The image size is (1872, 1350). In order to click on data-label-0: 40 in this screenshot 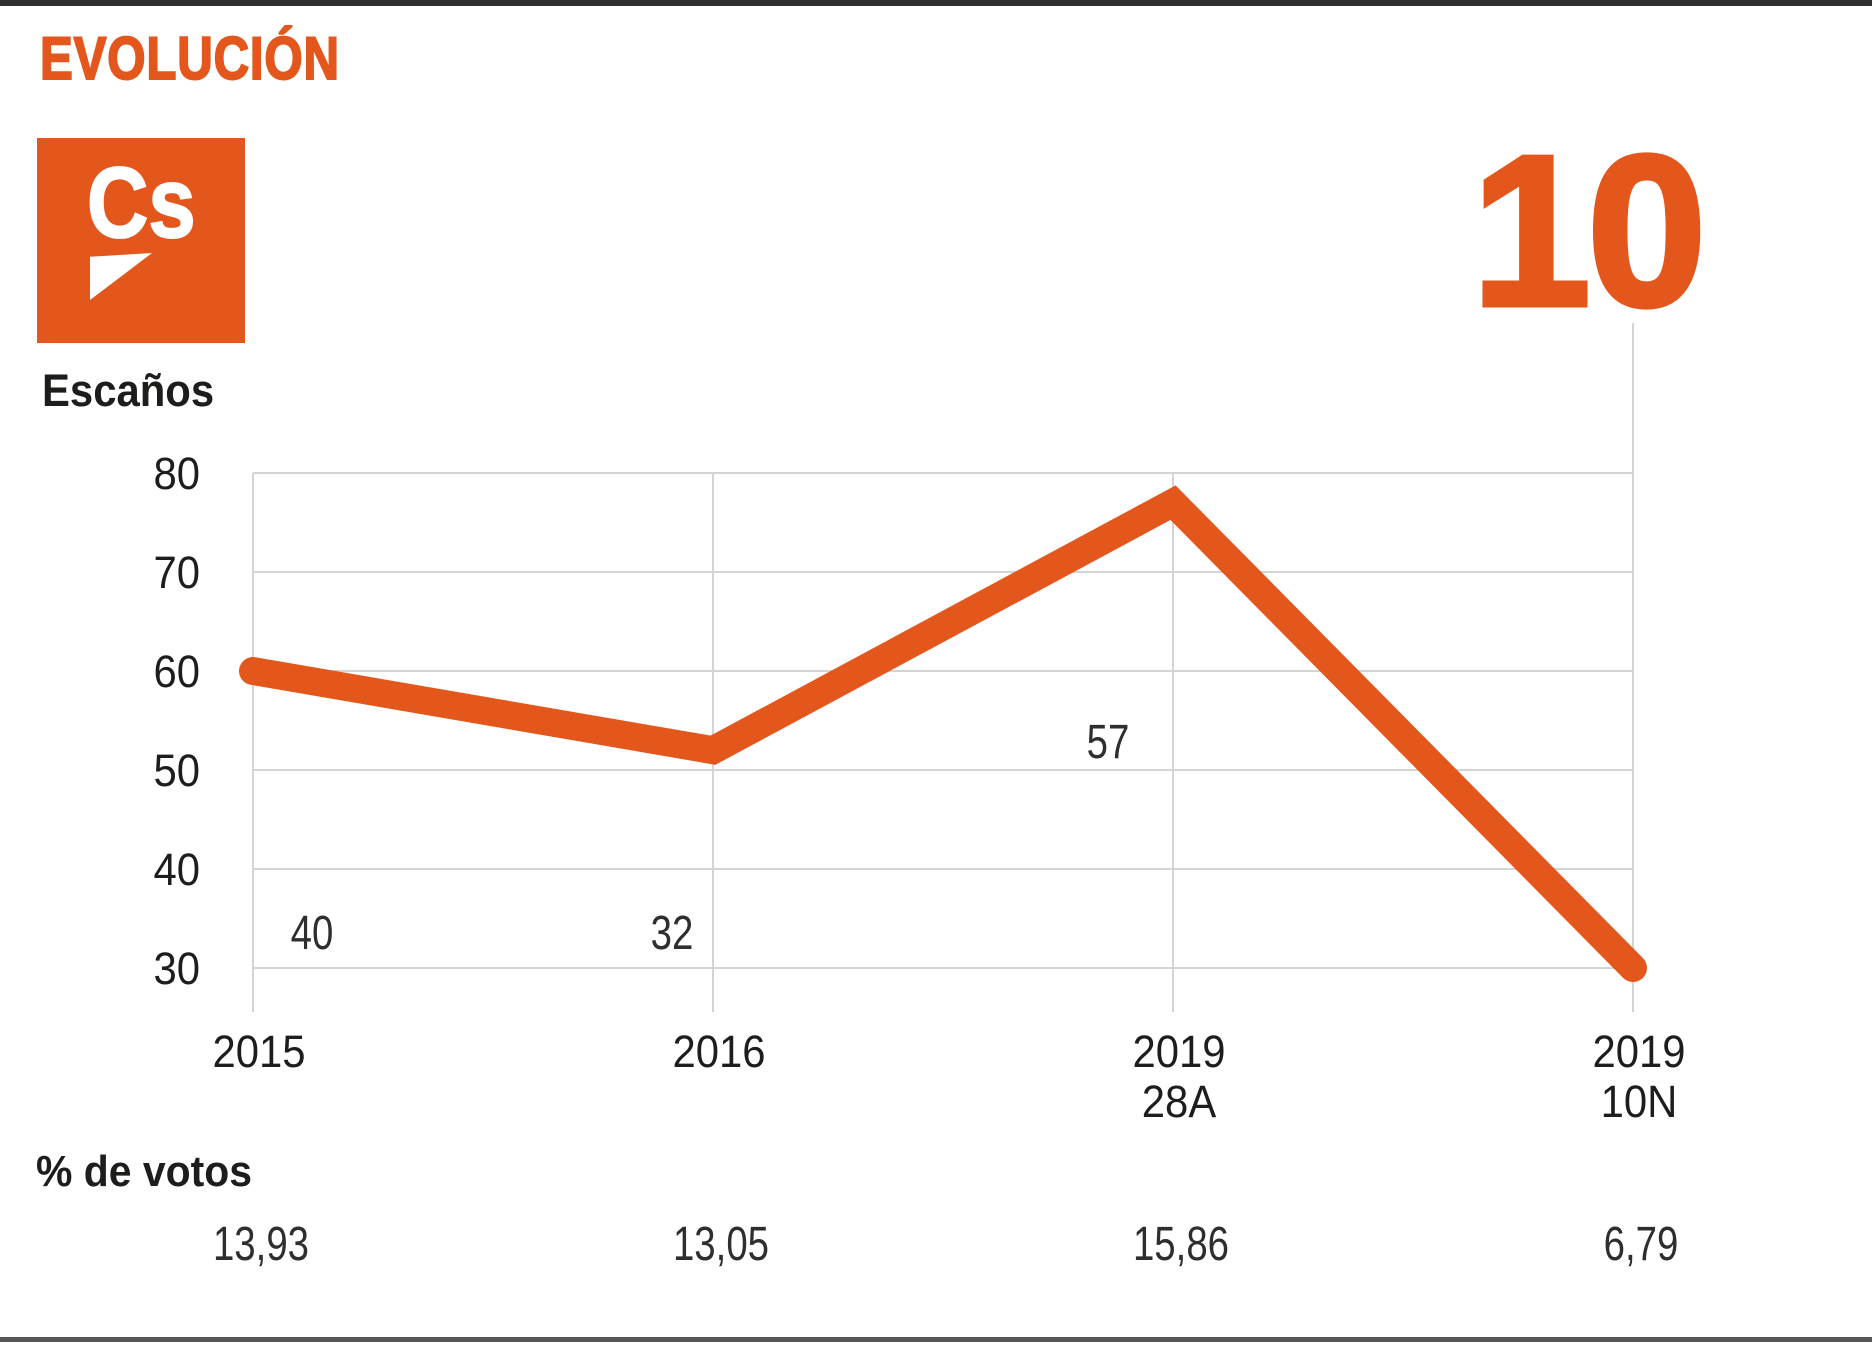, I will do `click(312, 933)`.